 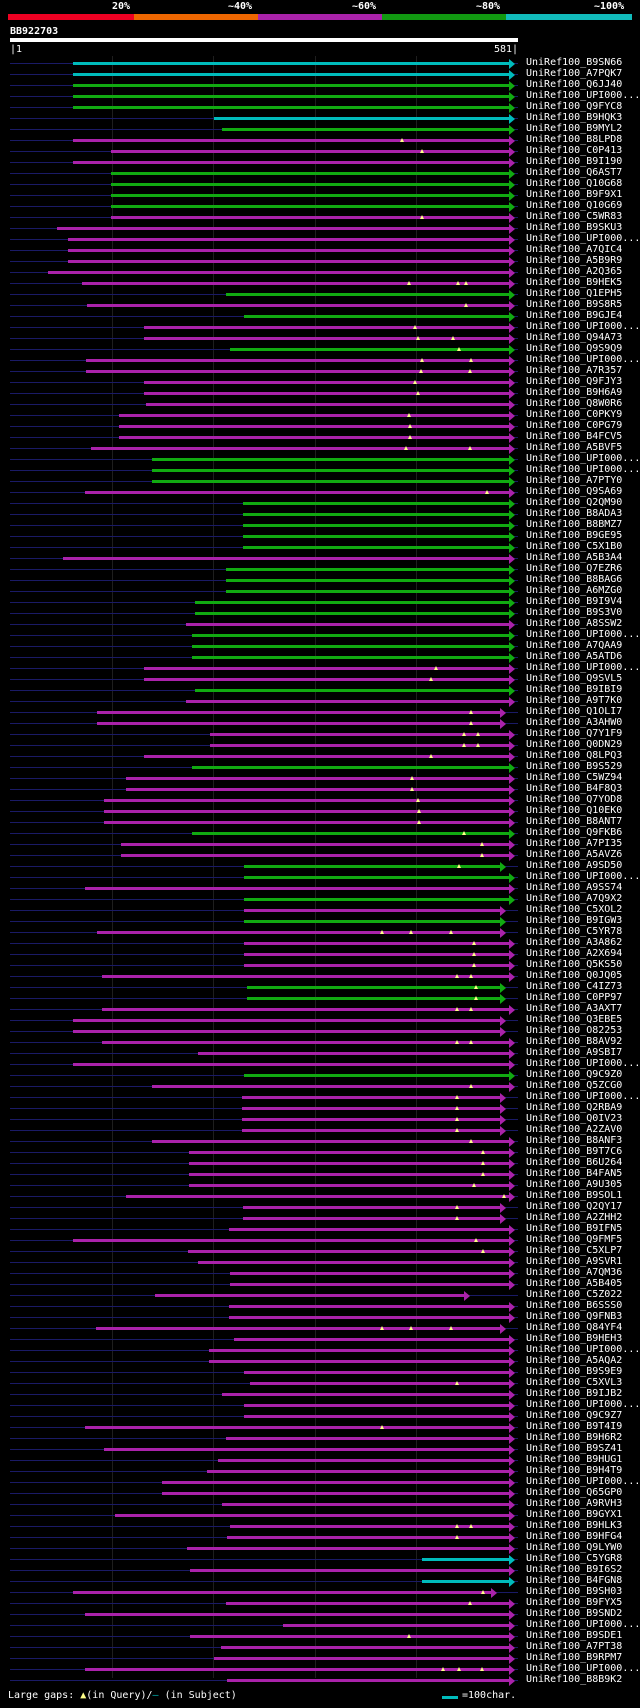 I want to click on hit-row: UniRef100_A3AHW0, so click(x=320, y=723).